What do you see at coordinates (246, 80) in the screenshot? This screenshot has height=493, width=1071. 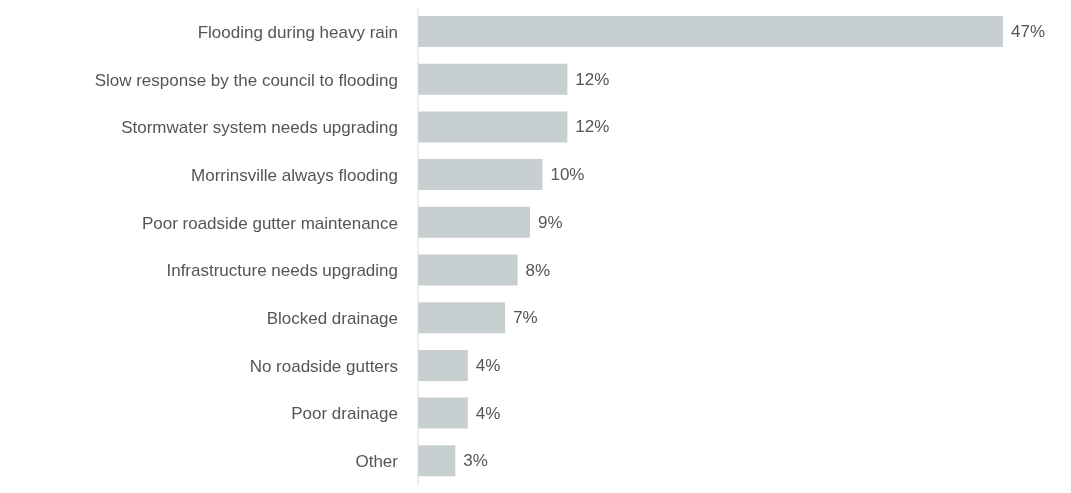 I see `y-tick-label: Slow response by the council to flooding` at bounding box center [246, 80].